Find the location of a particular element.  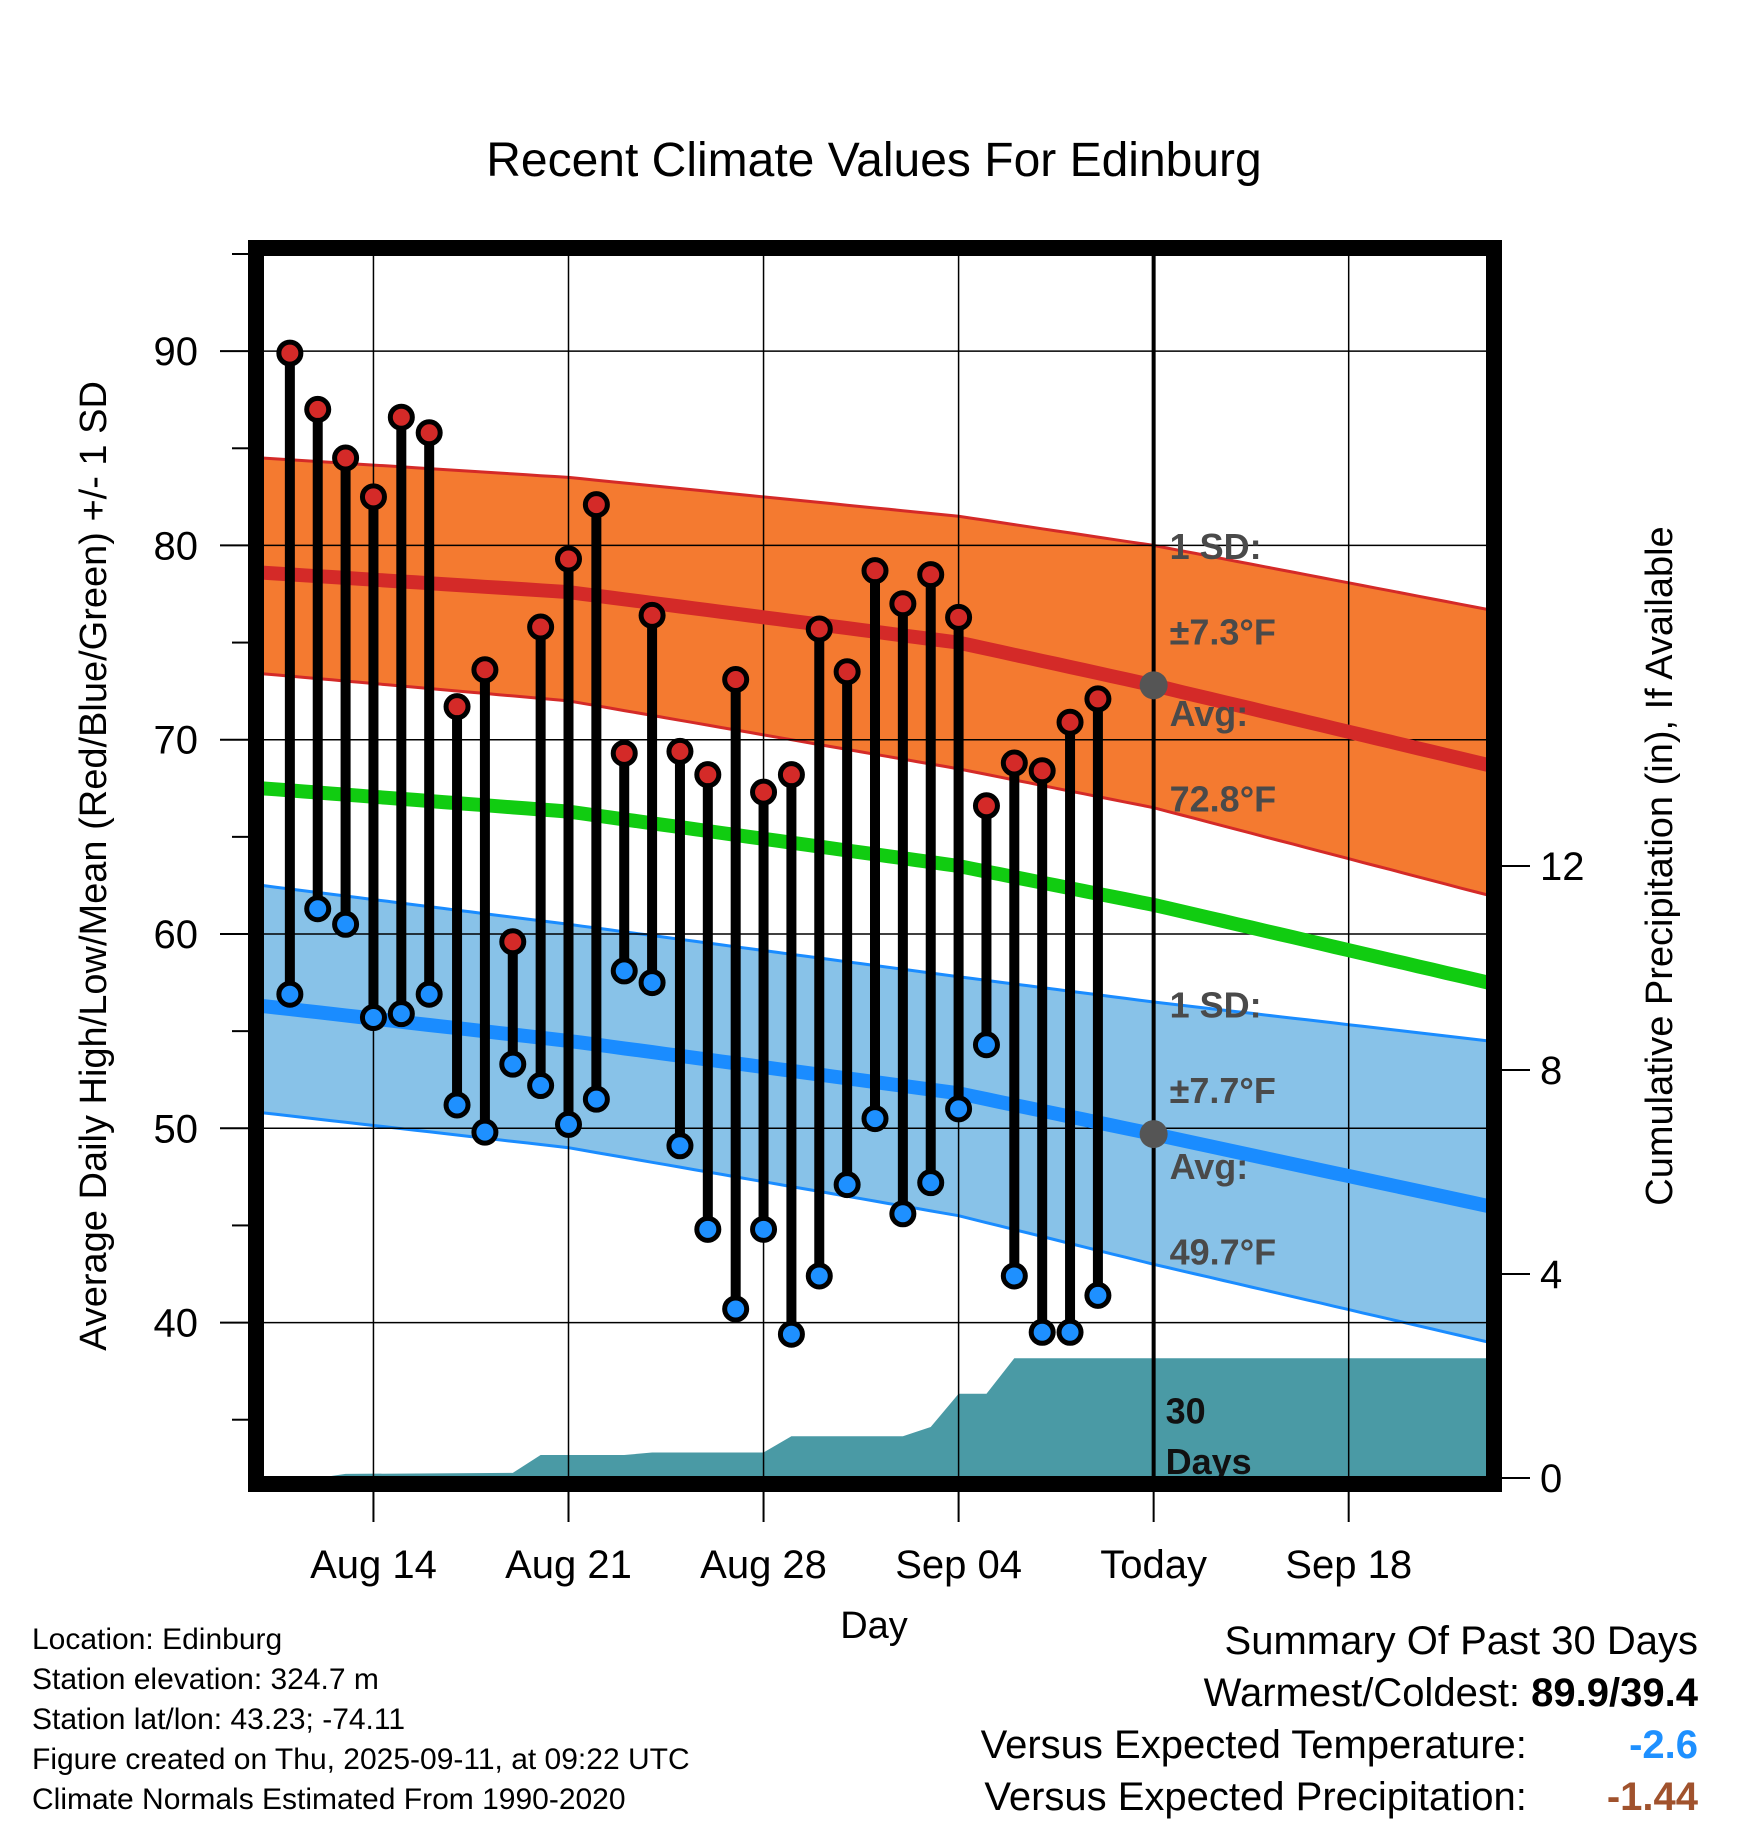

precip-row: Versus Expected Precipitation: -1.44 is located at coordinates (1339, 1797).